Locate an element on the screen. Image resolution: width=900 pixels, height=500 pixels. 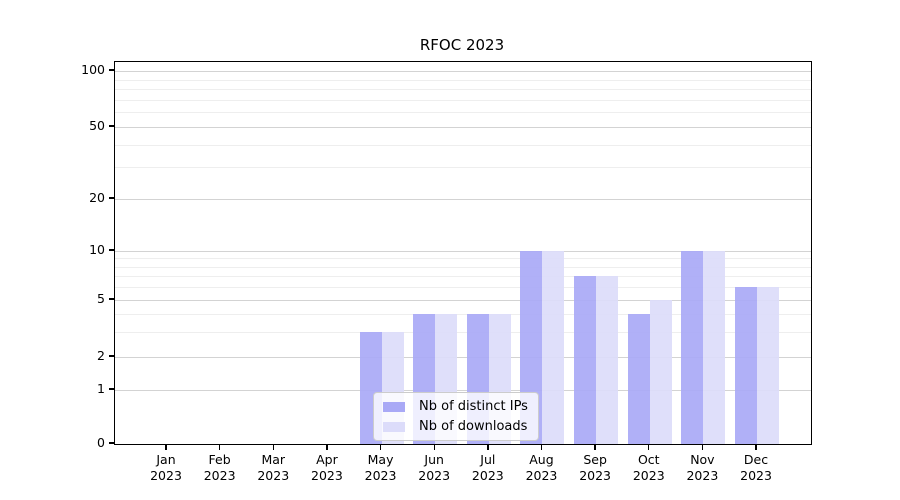
legend-item-distinct-ips: Nb of distinct IPs is located at coordinates (455, 406).